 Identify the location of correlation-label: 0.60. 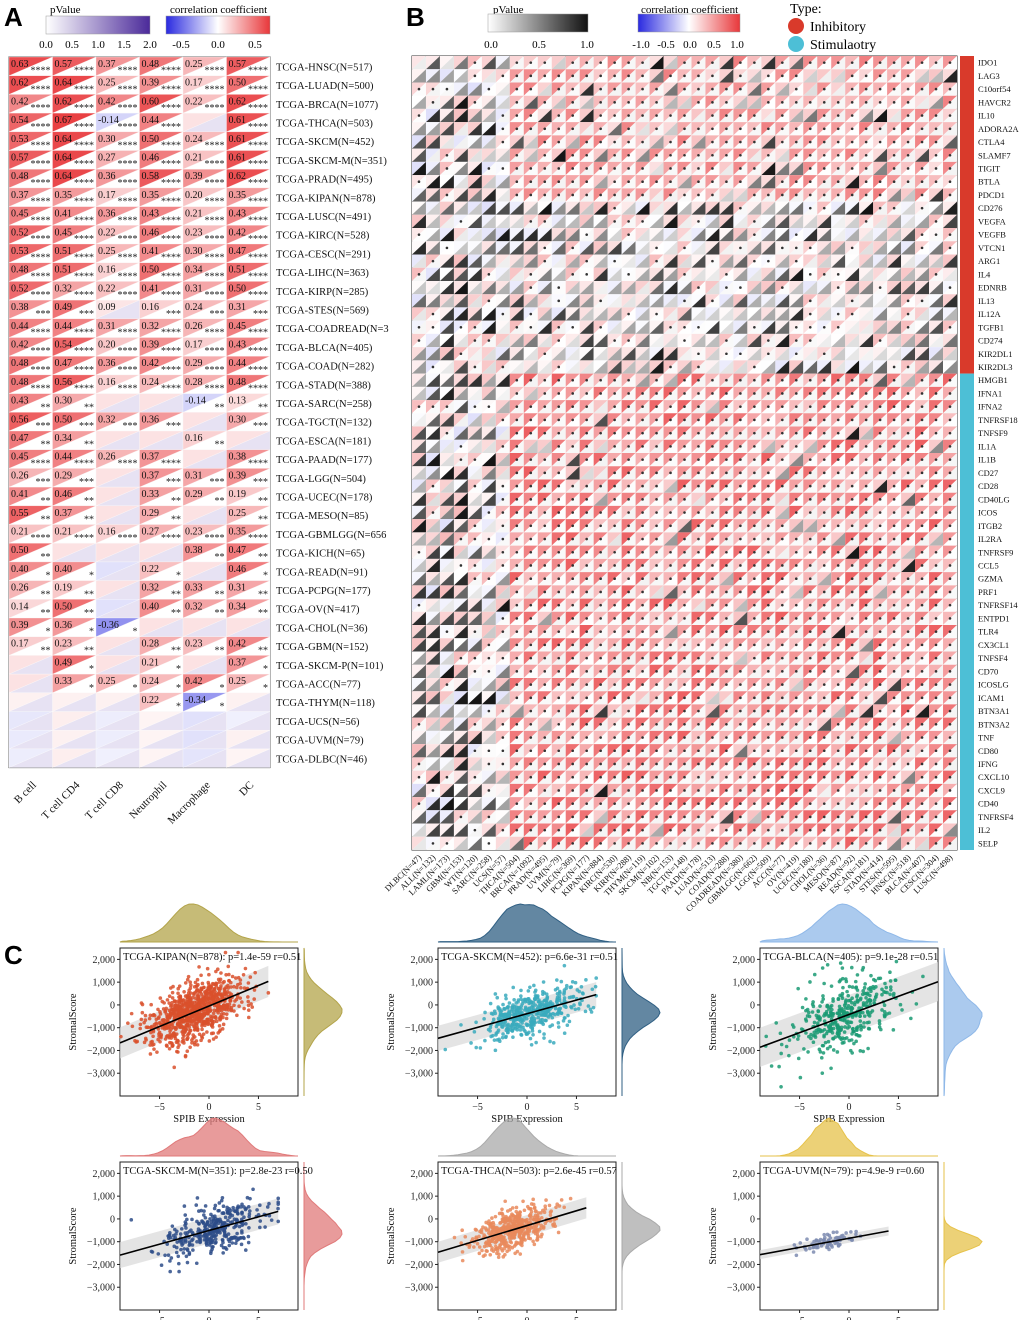
(151, 101).